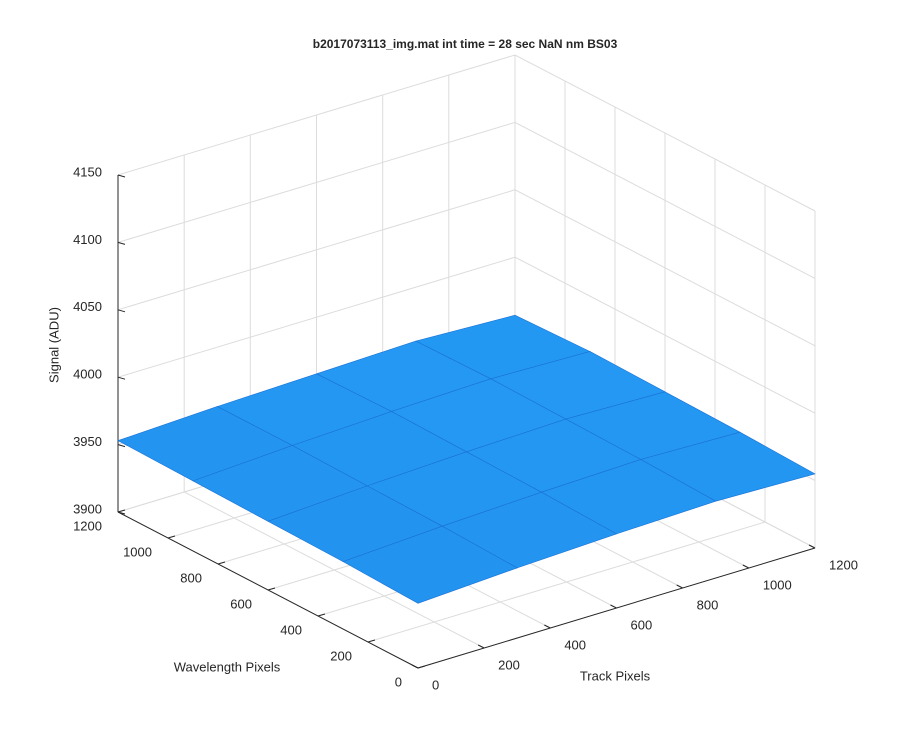 Image resolution: width=900 pixels, height=750 pixels. What do you see at coordinates (398, 681) in the screenshot?
I see `y-tick-label: 0` at bounding box center [398, 681].